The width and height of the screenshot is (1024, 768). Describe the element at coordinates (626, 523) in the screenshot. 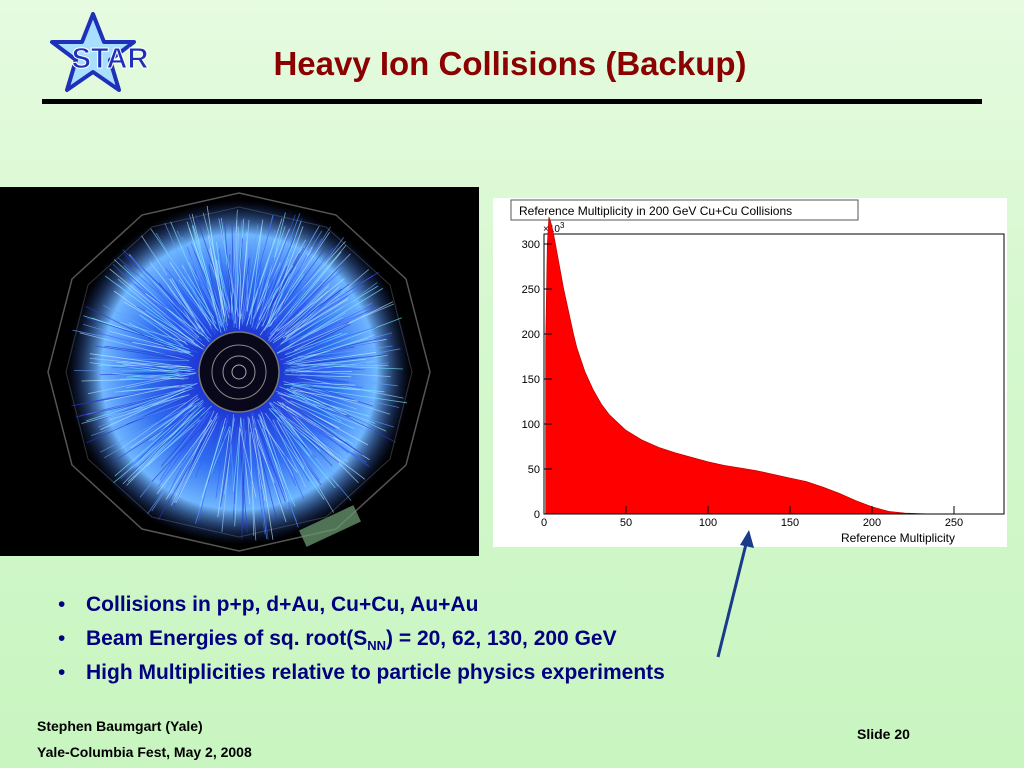

I see `x-tick-label: 50` at that location.